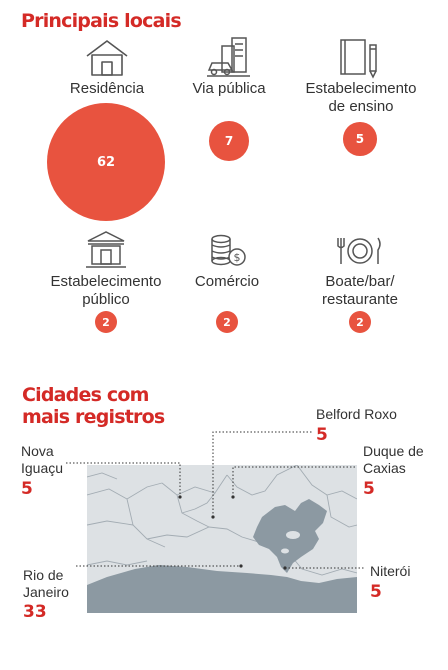 This screenshot has height=670, width=448. What do you see at coordinates (360, 290) in the screenshot?
I see `label-boate: Boate/bar/ restaurante` at bounding box center [360, 290].